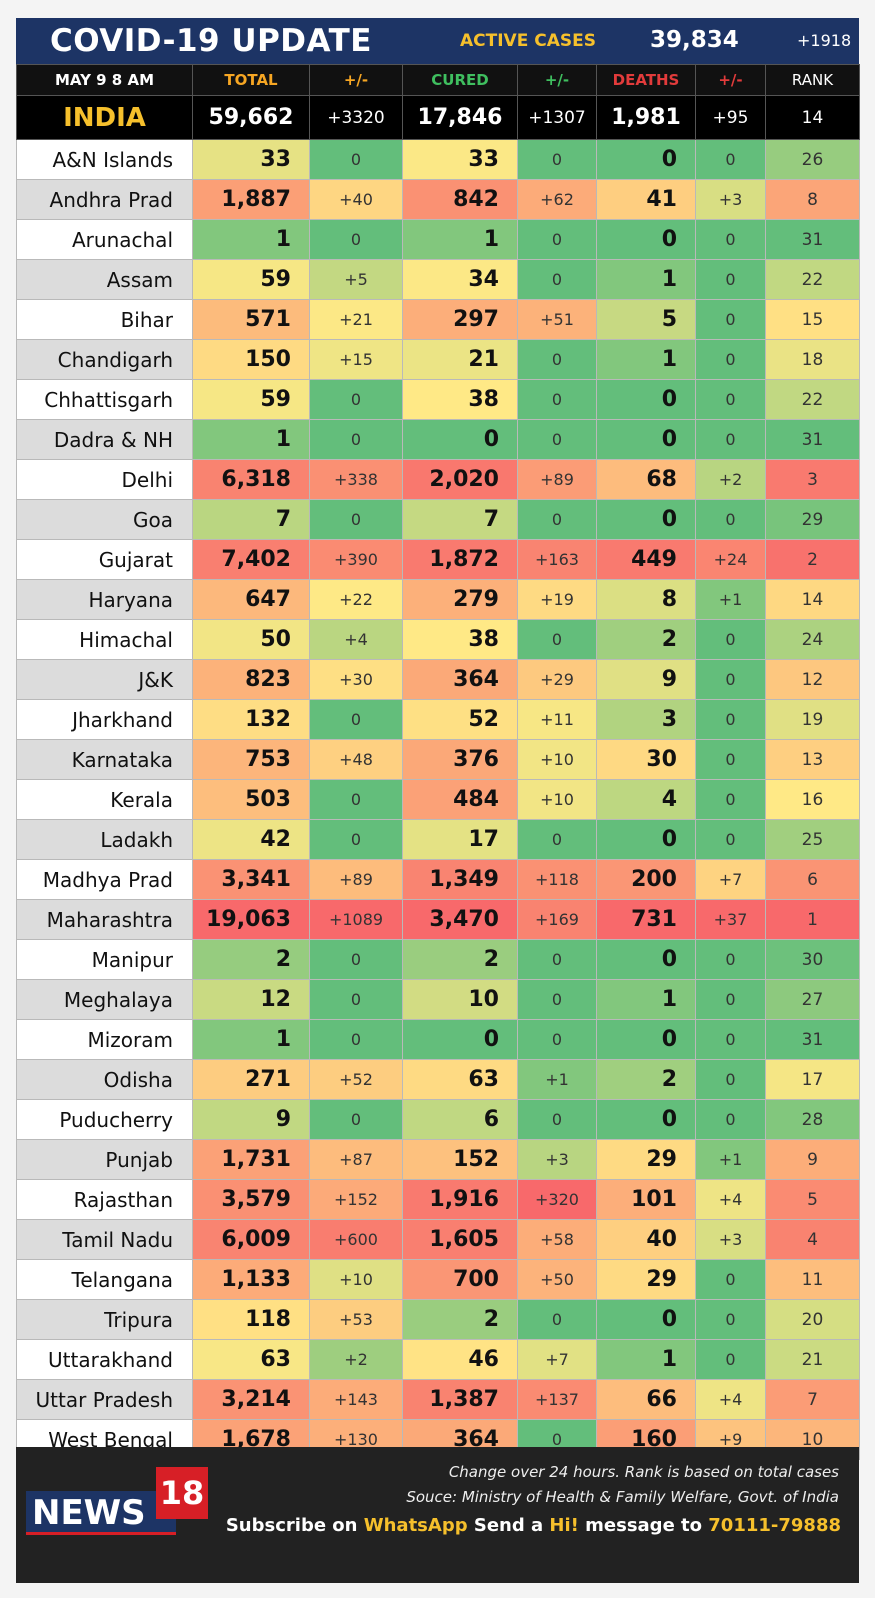  I want to click on cell-cured: 17, so click(460, 839).